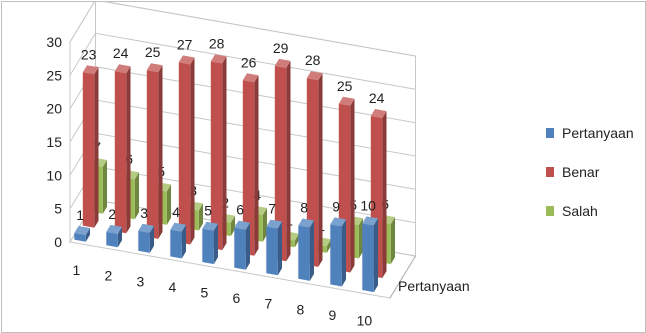 This screenshot has width=646, height=333. What do you see at coordinates (402, 277) in the screenshot?
I see `depth-axis` at bounding box center [402, 277].